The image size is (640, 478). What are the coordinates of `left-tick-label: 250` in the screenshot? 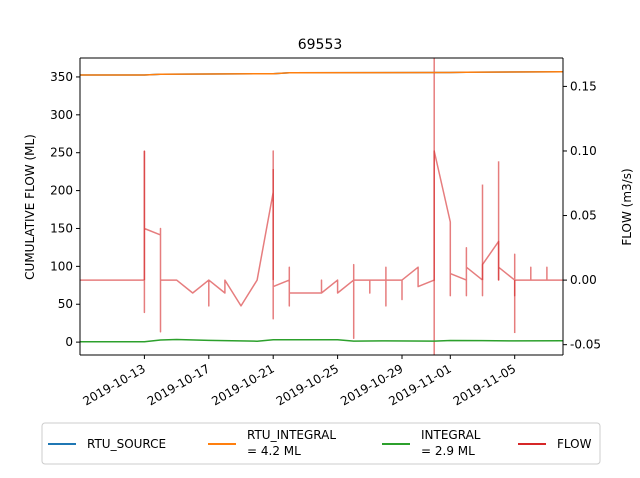 It's located at (61, 153).